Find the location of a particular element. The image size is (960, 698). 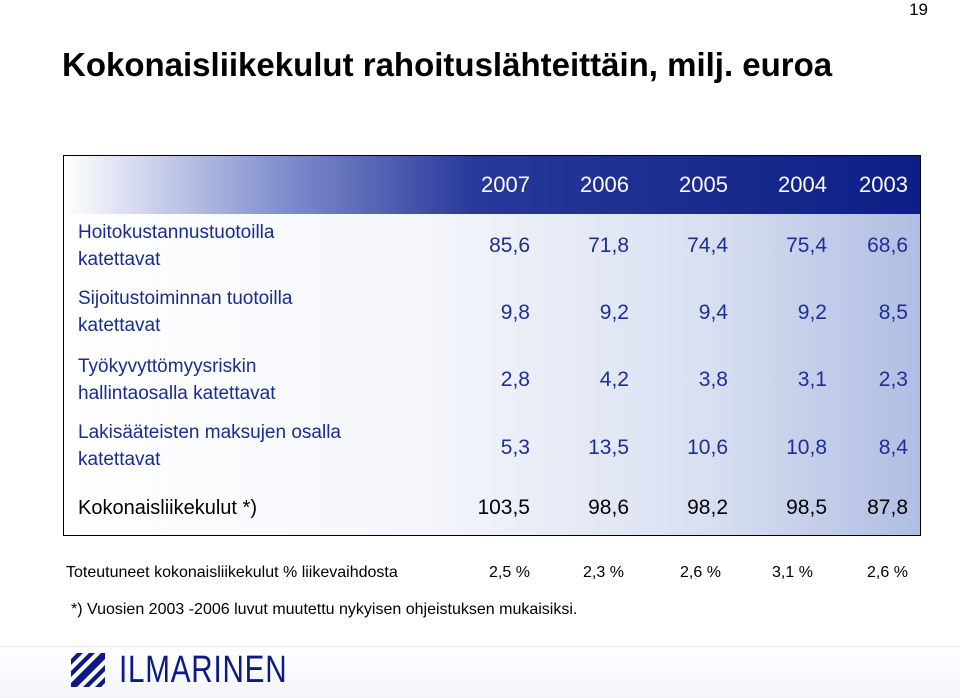

ilmarinen-striped-square-icon is located at coordinates (88, 670).